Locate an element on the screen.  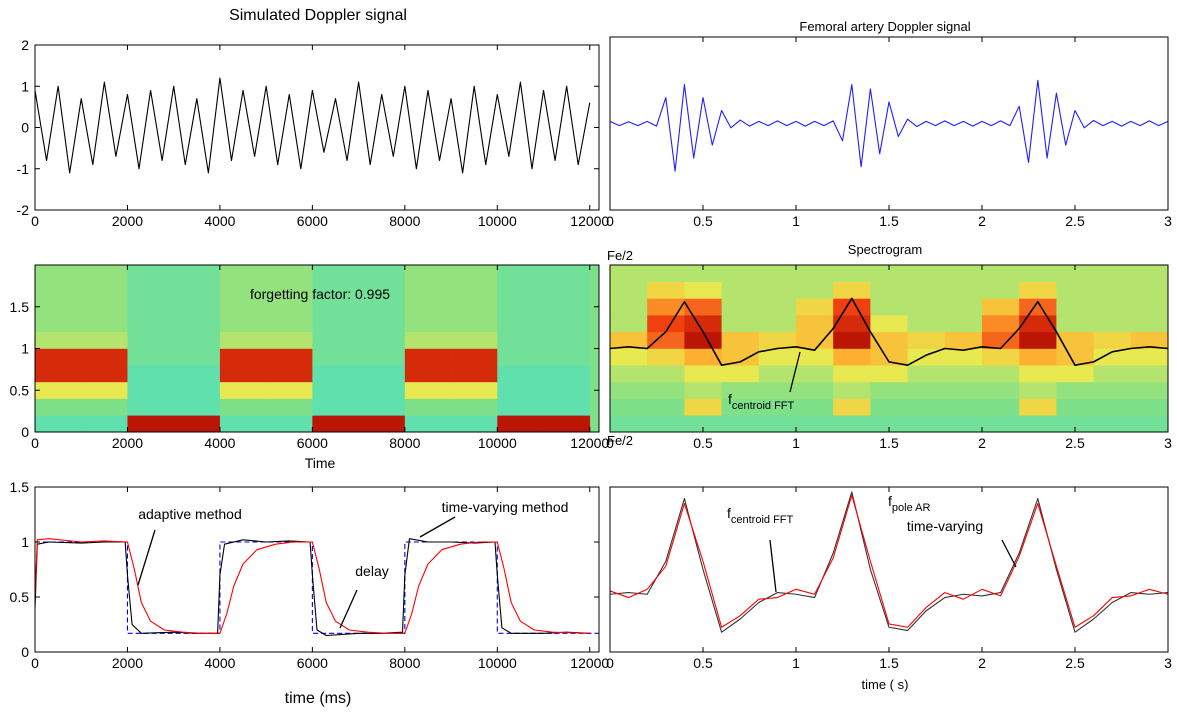
x-tick-label: 2 is located at coordinates (982, 443).